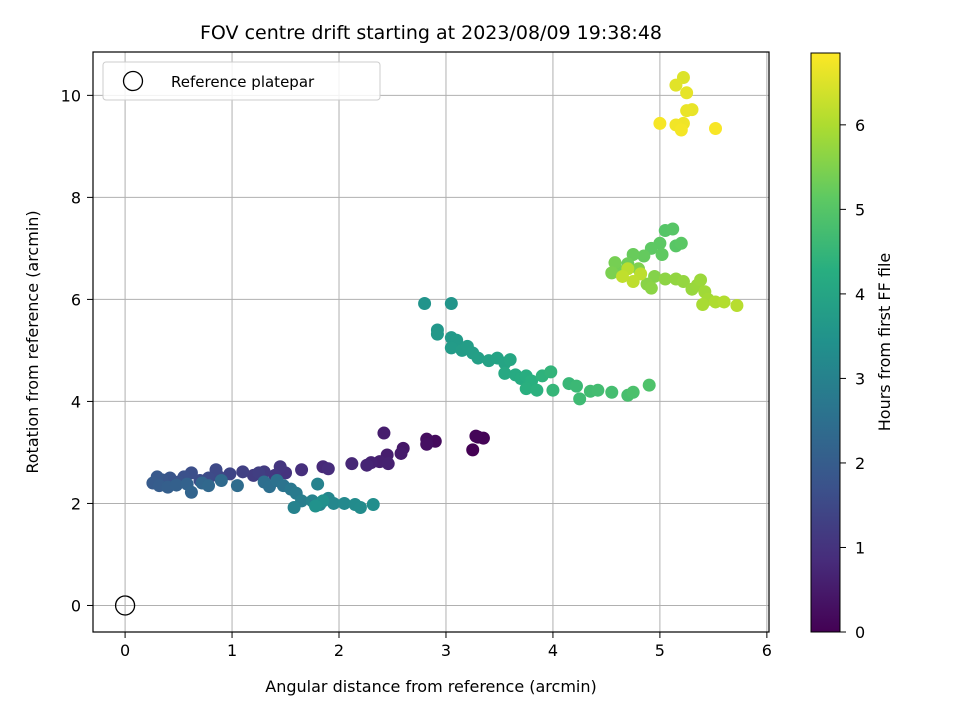 This screenshot has height=720, width=960. What do you see at coordinates (77, 350) in the screenshot?
I see `y-axis-ticks: 0 2 4 6 8 10` at bounding box center [77, 350].